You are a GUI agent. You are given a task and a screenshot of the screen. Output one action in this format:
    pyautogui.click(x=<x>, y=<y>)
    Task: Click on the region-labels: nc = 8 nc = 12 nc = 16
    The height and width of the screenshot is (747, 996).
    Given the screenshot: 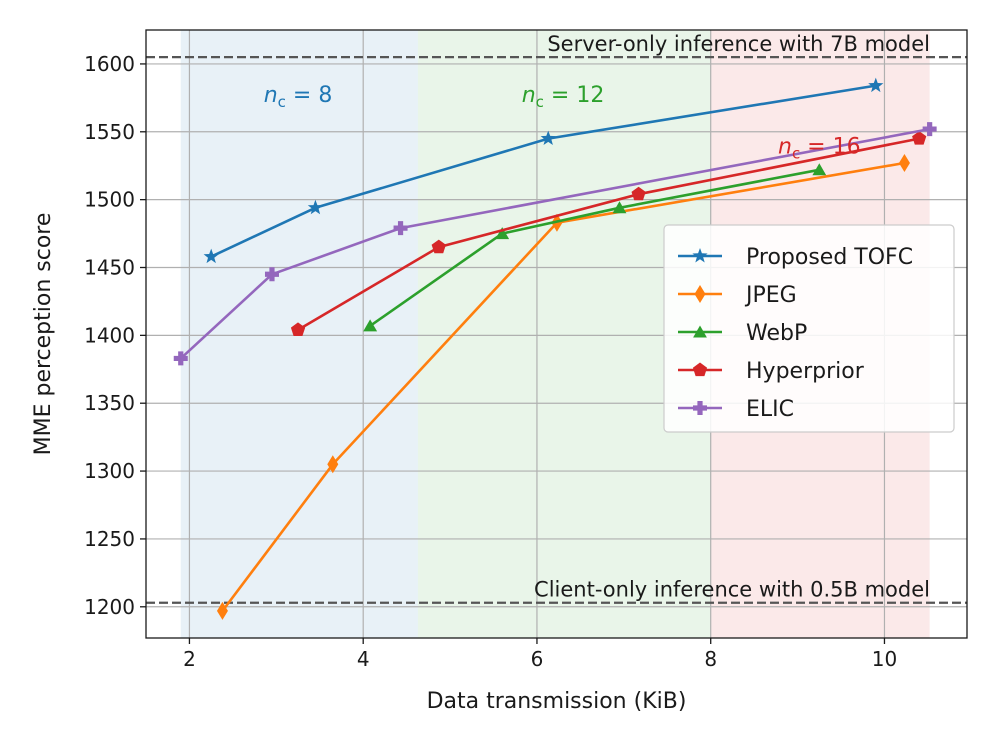 What is the action you would take?
    pyautogui.click(x=562, y=123)
    